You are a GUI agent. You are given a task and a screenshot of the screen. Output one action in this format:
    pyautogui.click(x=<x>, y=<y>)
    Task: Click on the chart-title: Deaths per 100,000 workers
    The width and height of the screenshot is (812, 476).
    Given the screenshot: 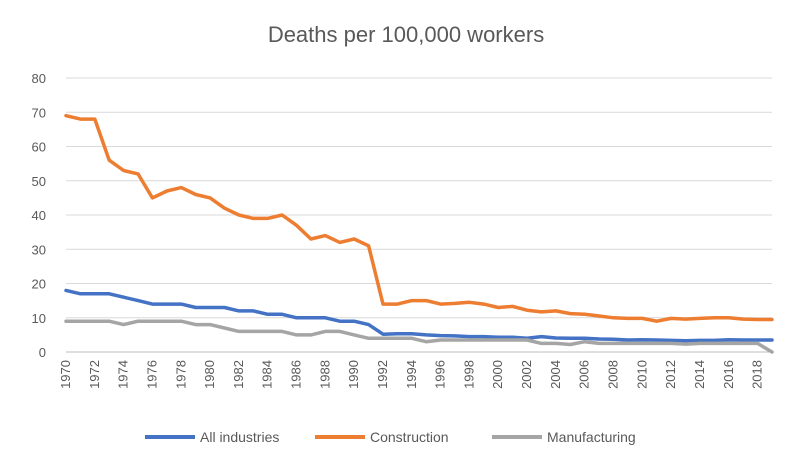 What is the action you would take?
    pyautogui.click(x=406, y=34)
    